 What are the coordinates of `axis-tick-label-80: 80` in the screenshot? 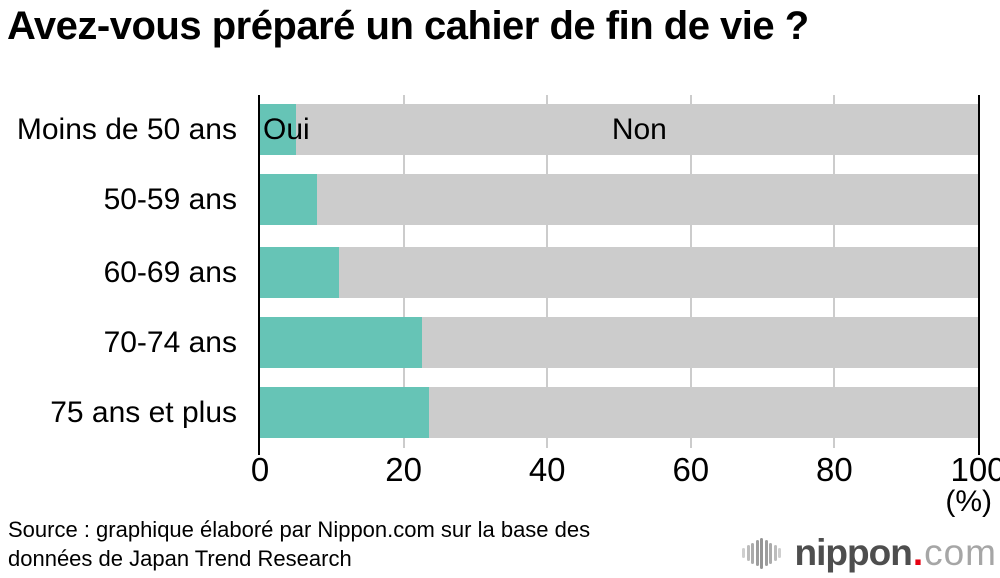 It's located at (834, 469).